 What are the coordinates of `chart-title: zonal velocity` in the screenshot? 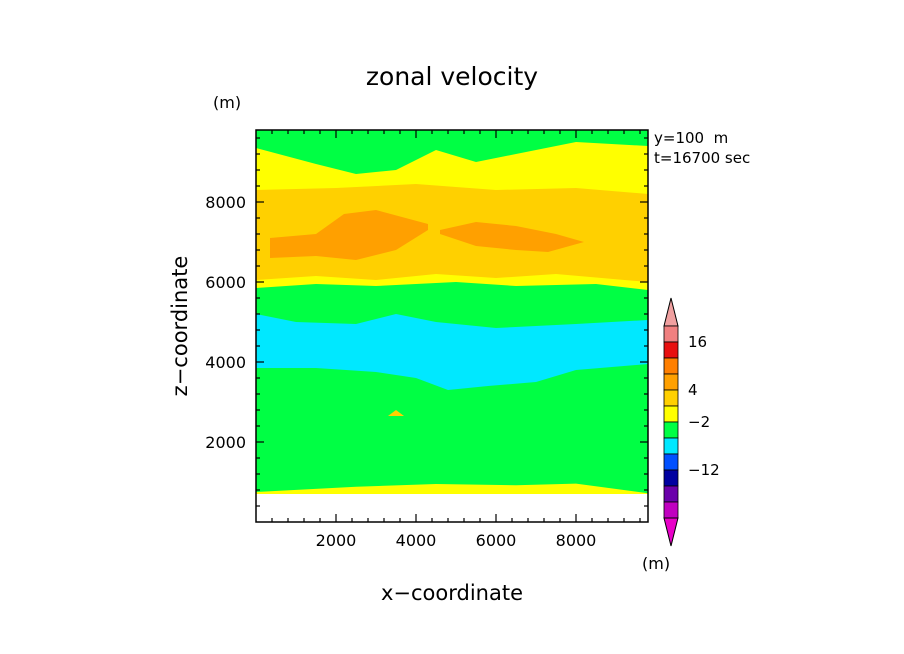 It's located at (452, 76).